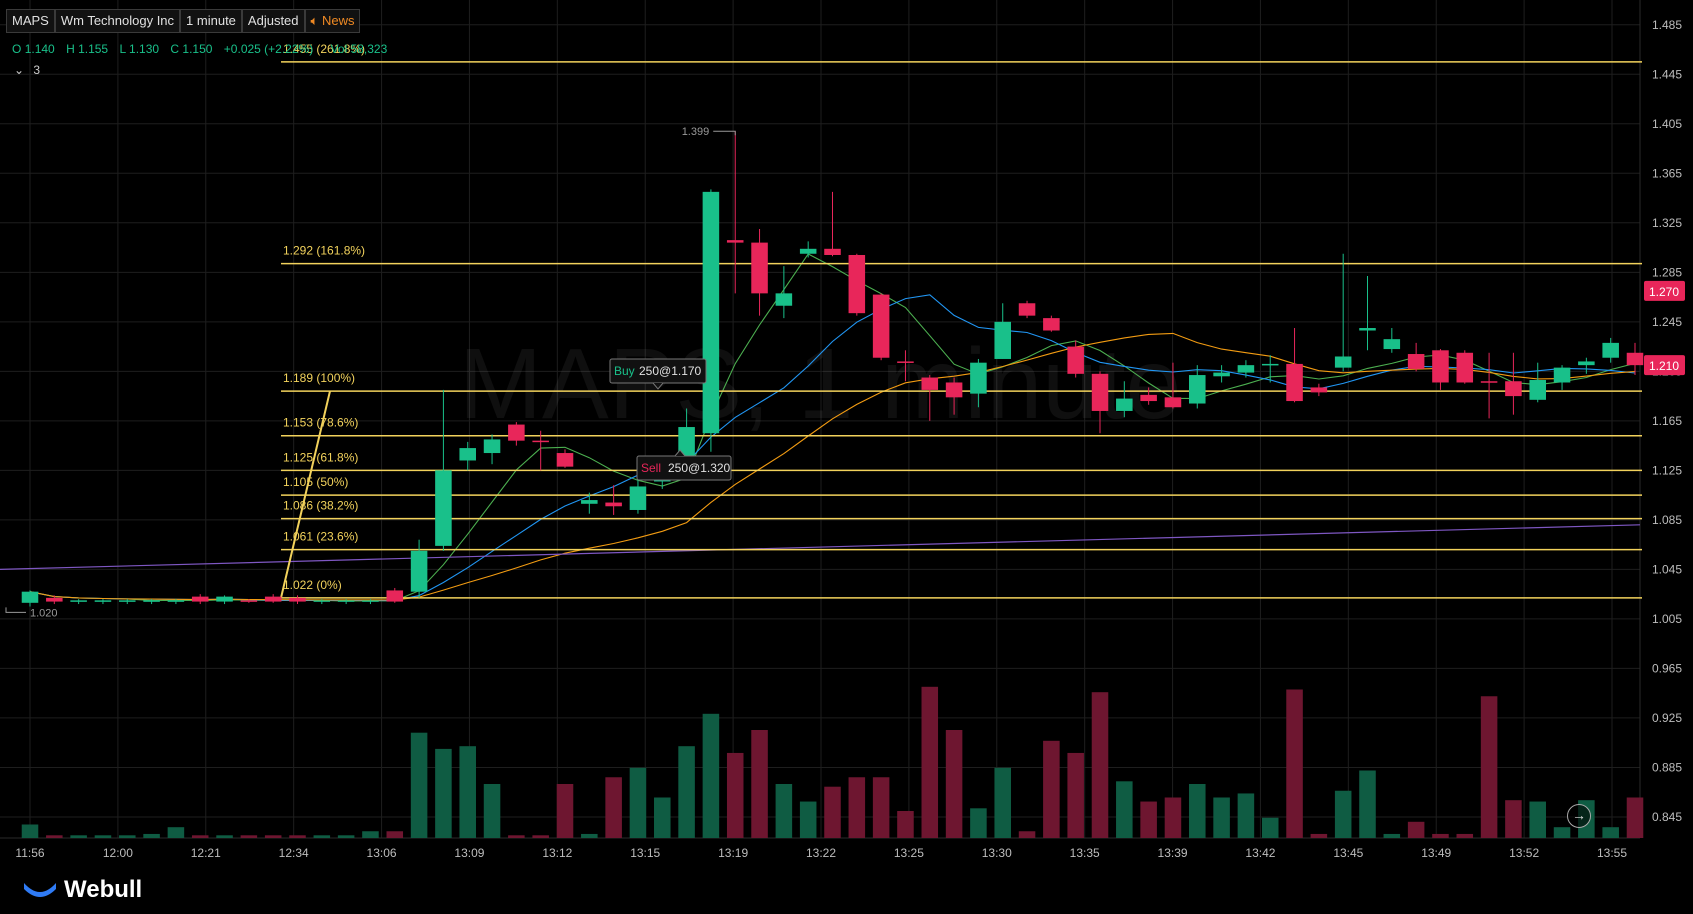  Describe the element at coordinates (206, 853) in the screenshot. I see `time-tick-2: 12:21` at that location.